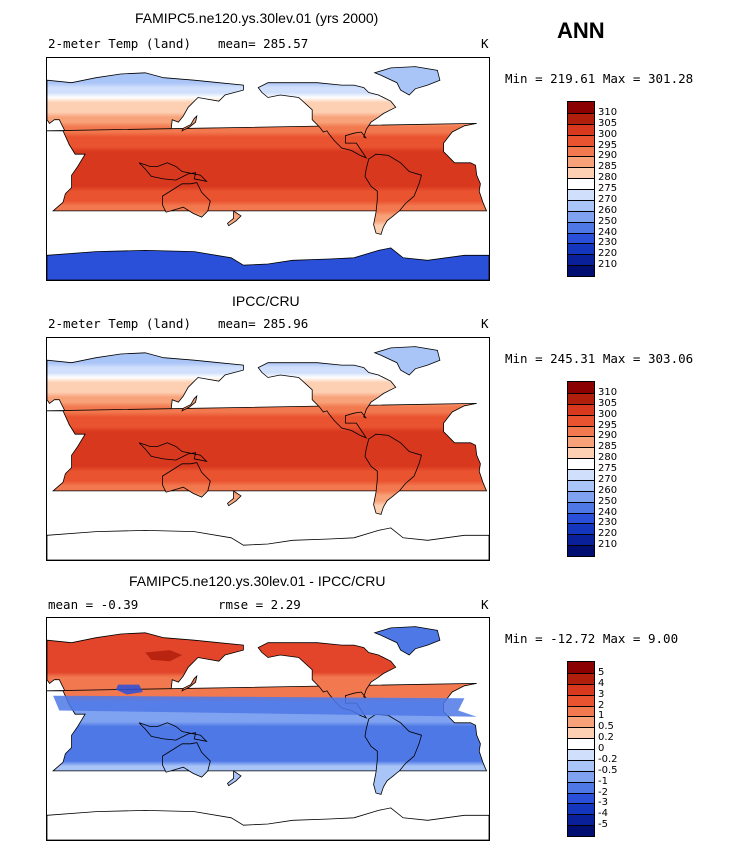  What do you see at coordinates (601, 694) in the screenshot?
I see `colorbar-tick-label: 3` at bounding box center [601, 694].